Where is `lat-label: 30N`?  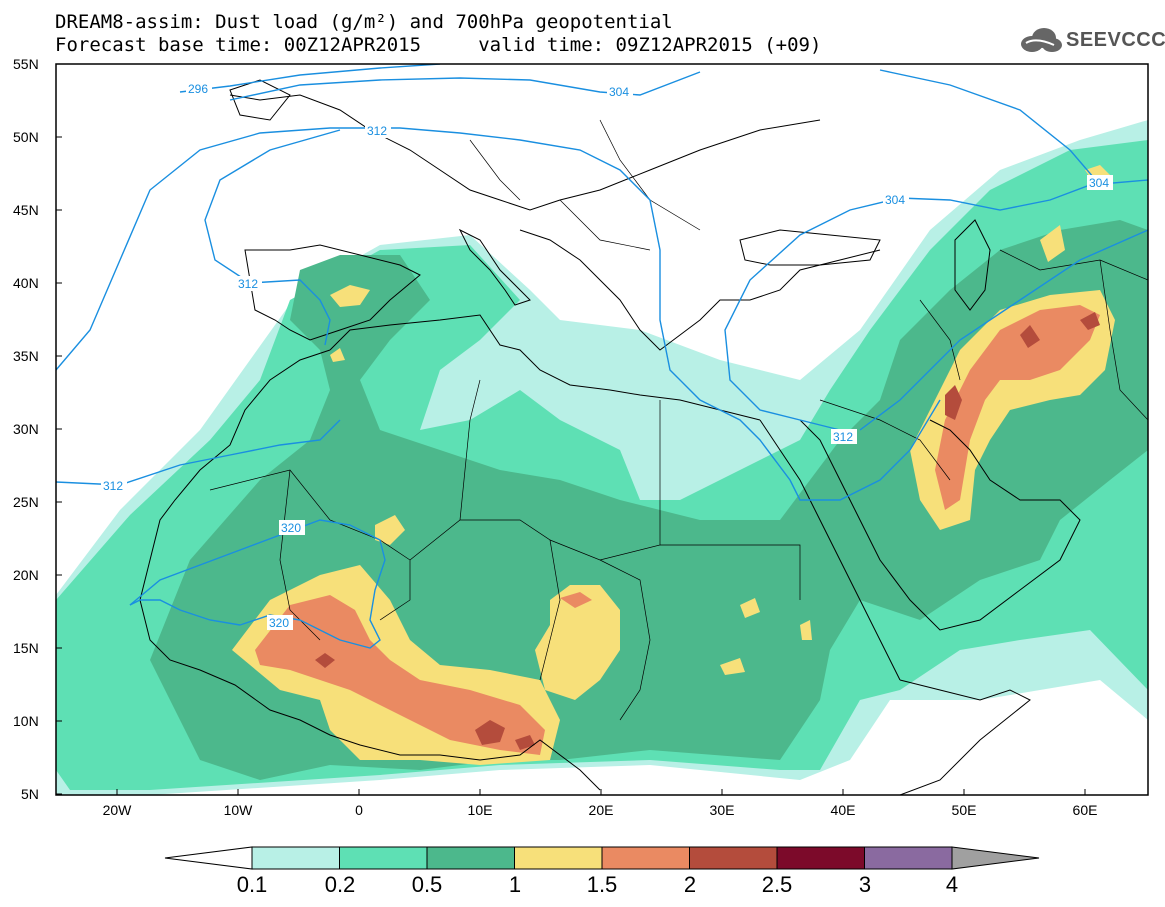 lat-label: 30N is located at coordinates (26, 429).